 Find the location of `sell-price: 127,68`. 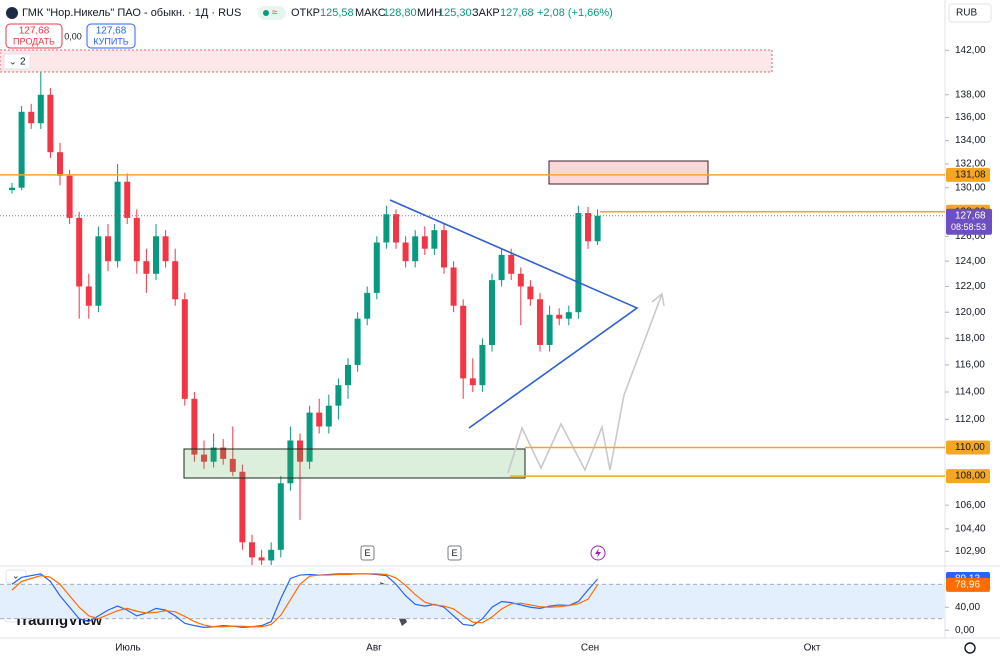

sell-price: 127,68 is located at coordinates (34, 31).